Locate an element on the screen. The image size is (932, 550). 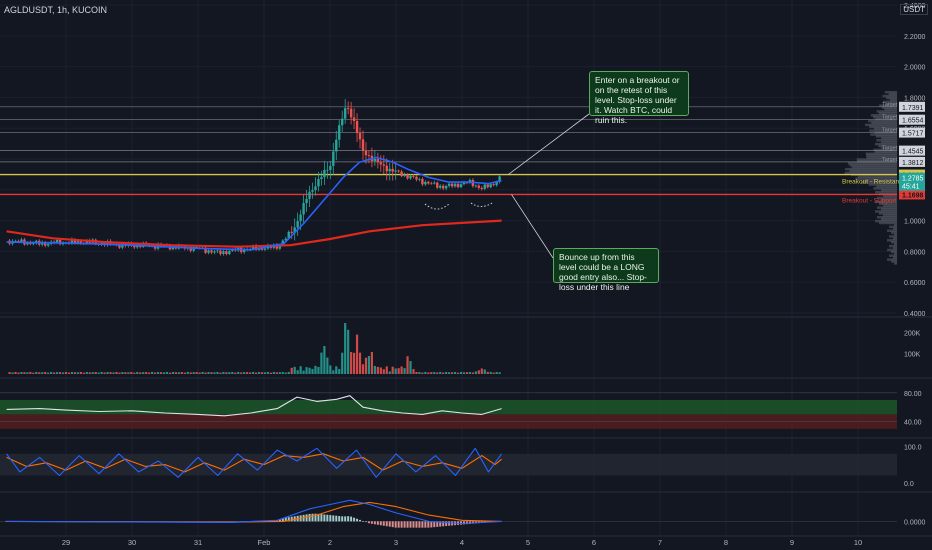
rsi-line is located at coordinates (254, 406).